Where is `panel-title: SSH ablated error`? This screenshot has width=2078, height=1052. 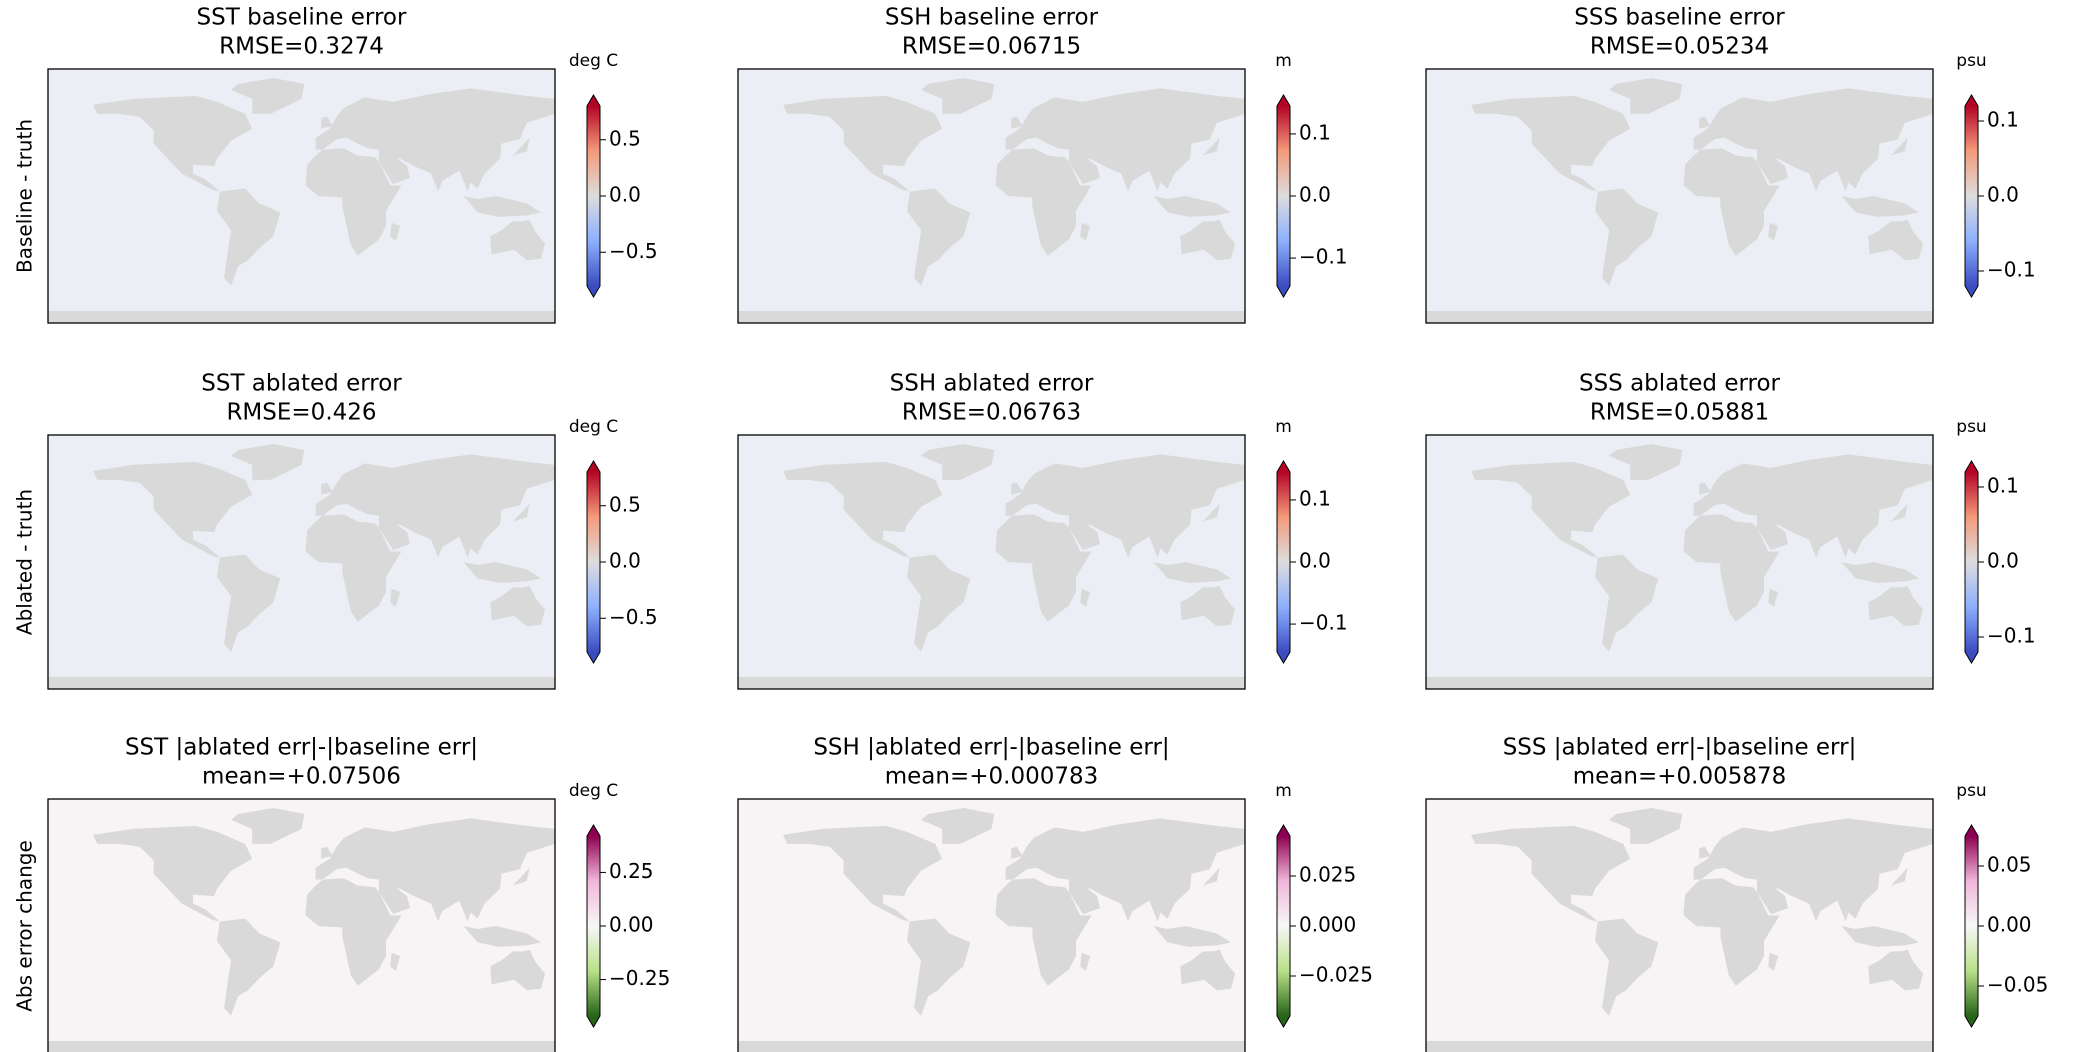
panel-title: SSH ablated error is located at coordinates (992, 384).